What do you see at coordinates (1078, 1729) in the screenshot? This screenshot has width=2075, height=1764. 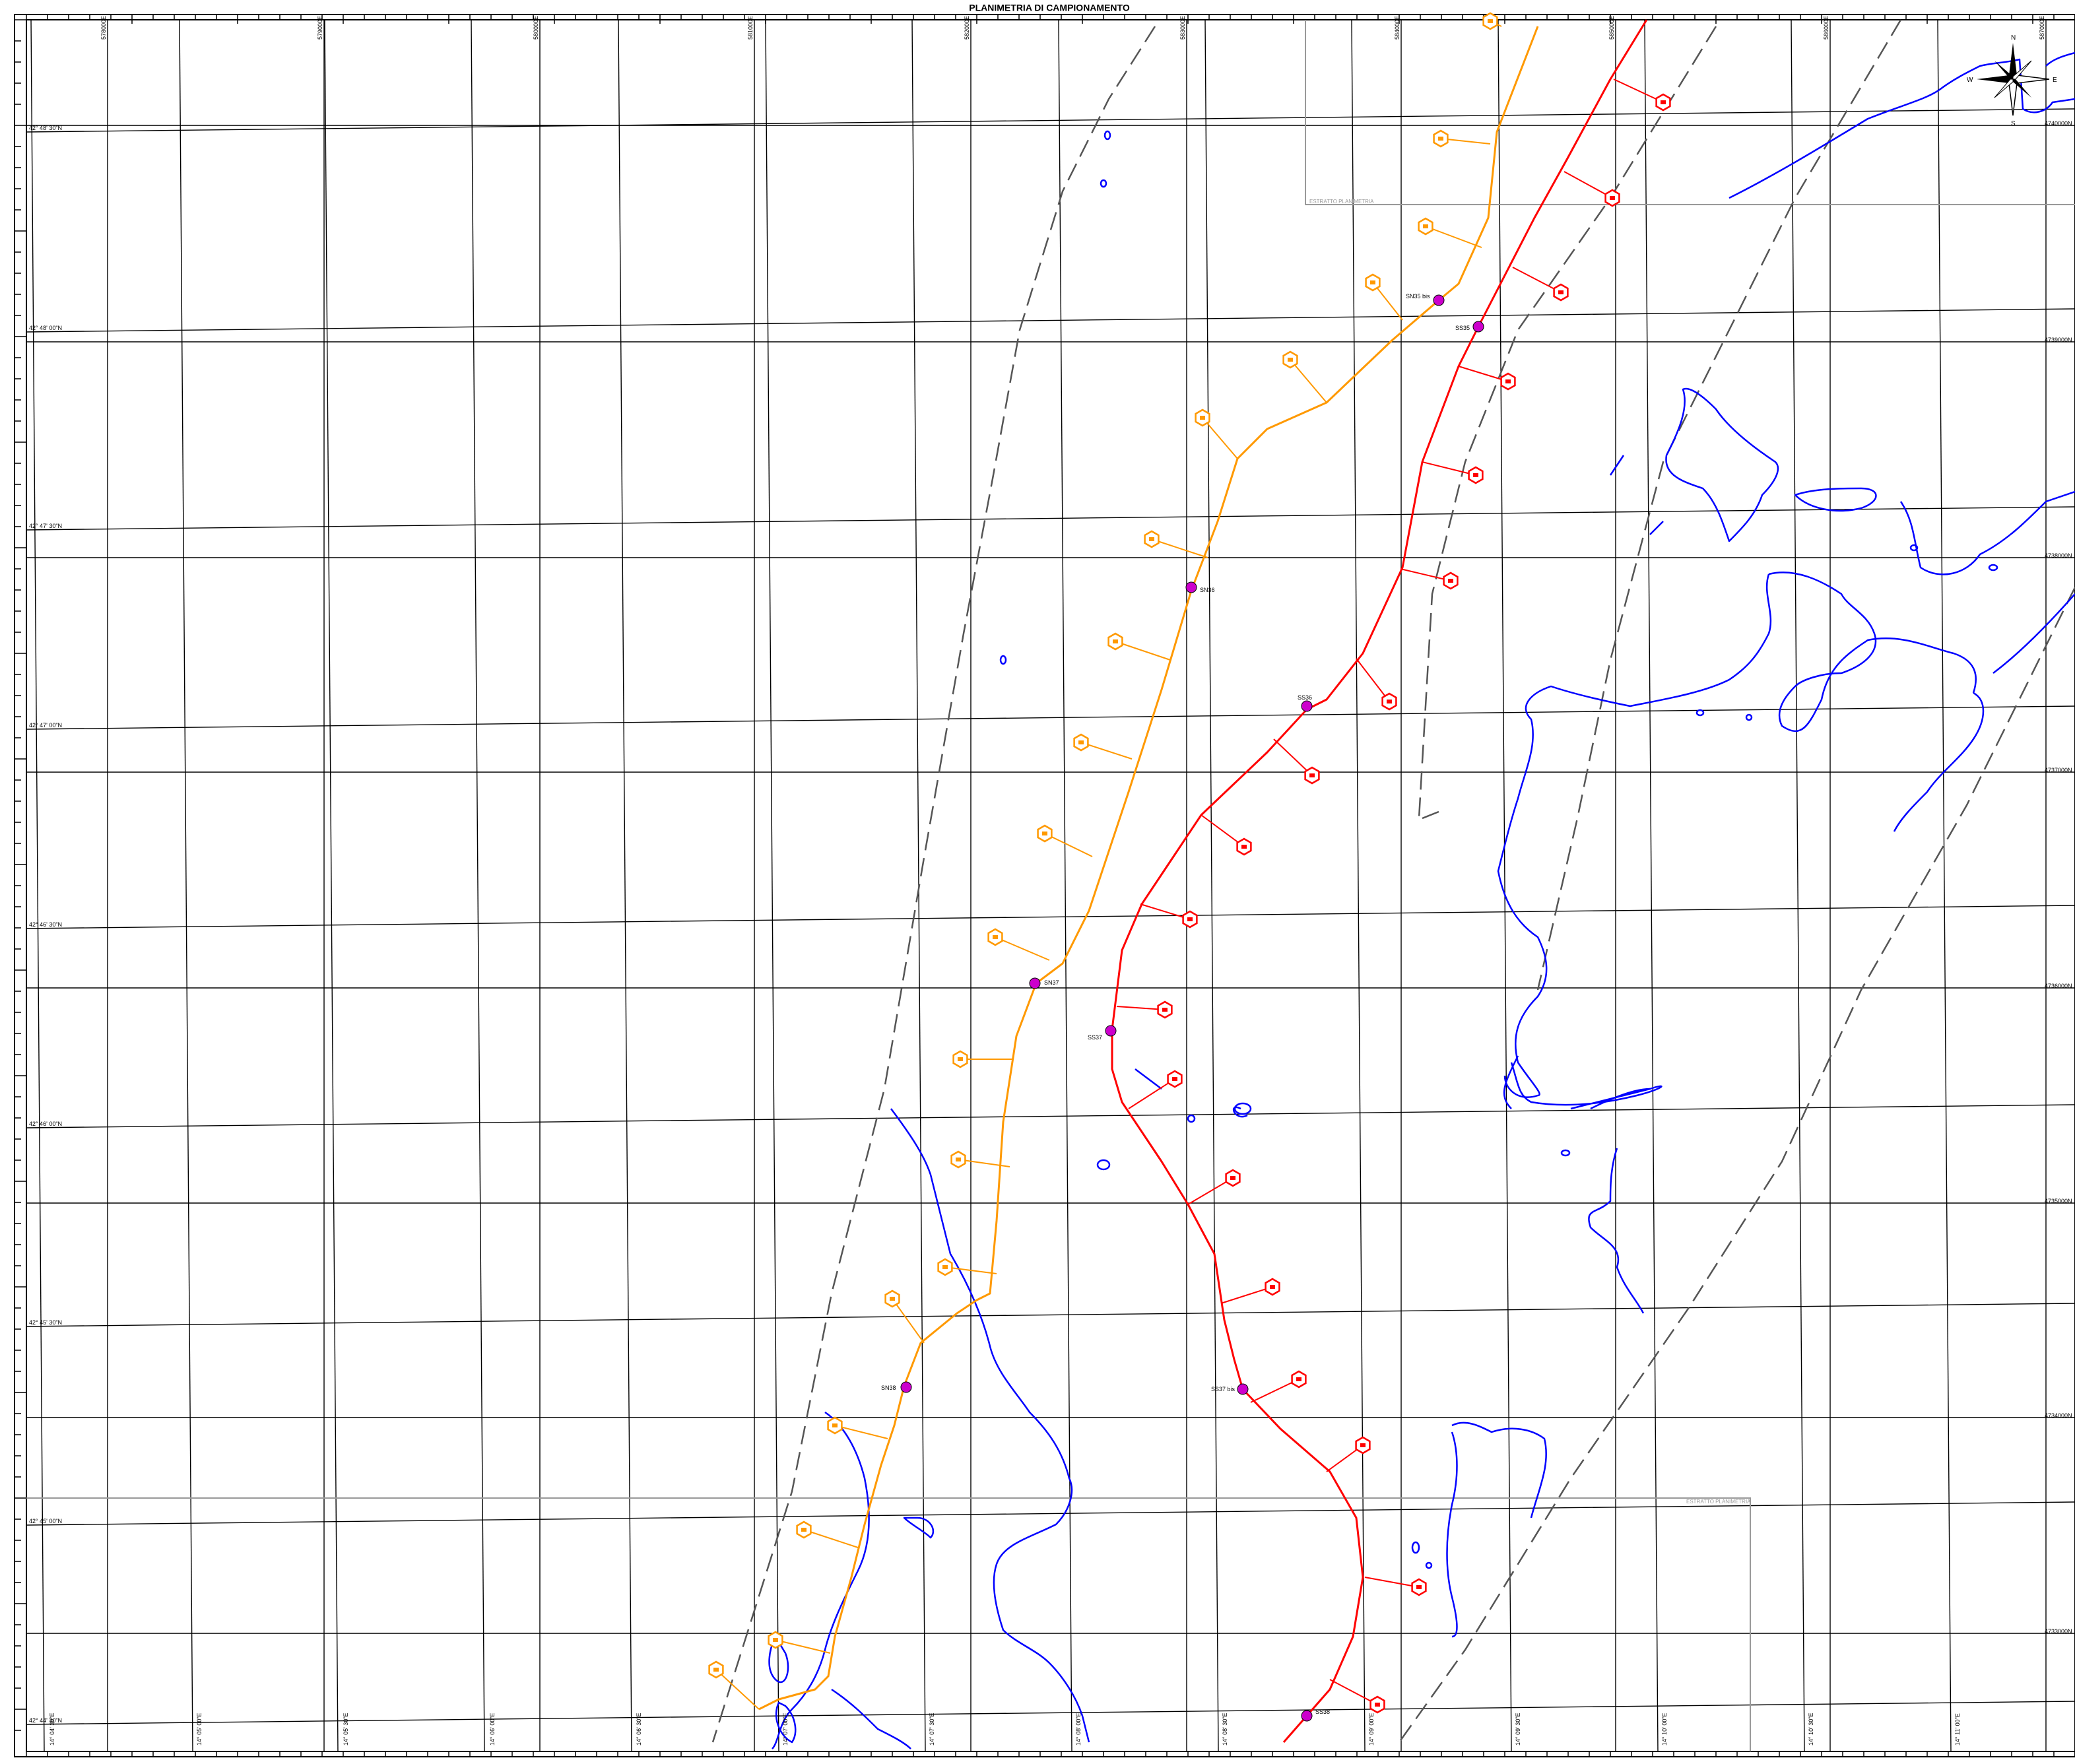 I see `longitude-label: 14° 08' 00"E` at bounding box center [1078, 1729].